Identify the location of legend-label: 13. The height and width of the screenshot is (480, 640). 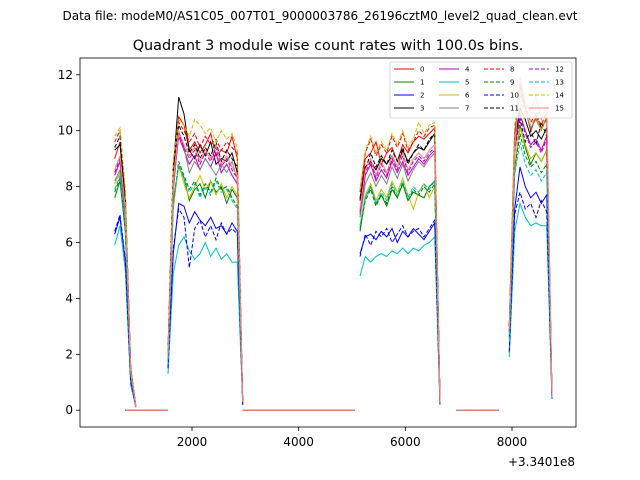
(559, 83).